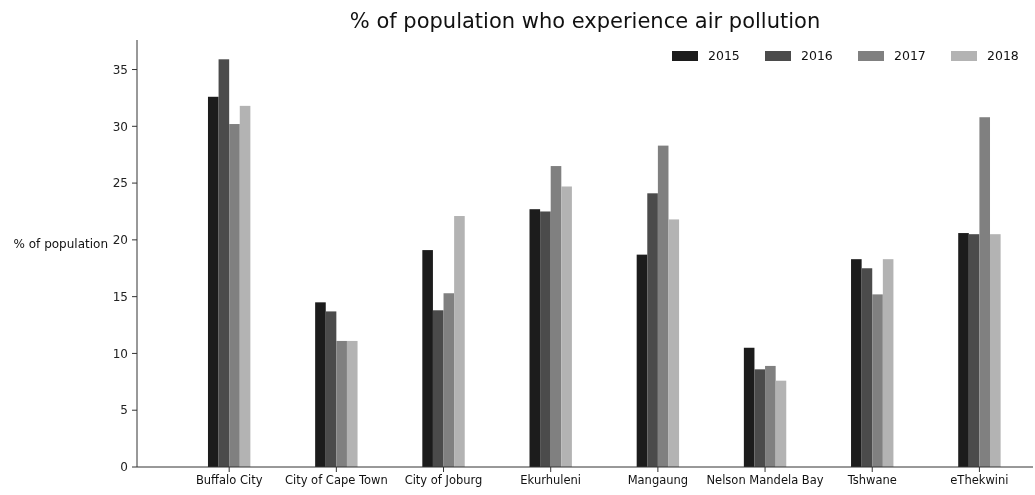  Describe the element at coordinates (120, 353) in the screenshot. I see `y-tick-label: 10` at that location.